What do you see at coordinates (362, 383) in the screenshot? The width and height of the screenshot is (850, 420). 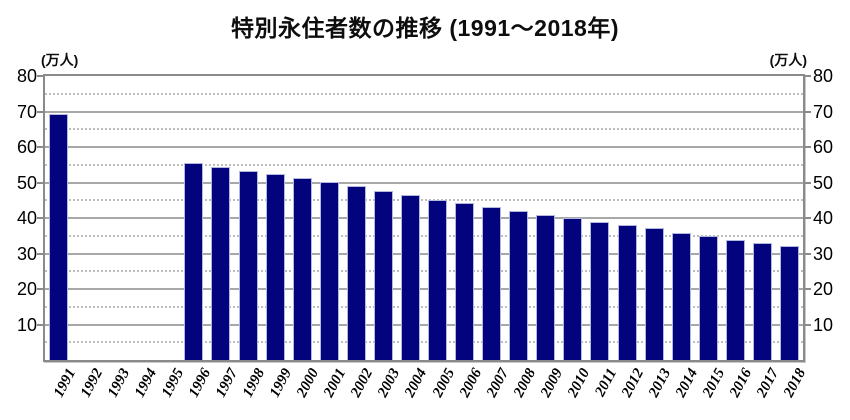 I see `x-axis-label-2002: 2002` at bounding box center [362, 383].